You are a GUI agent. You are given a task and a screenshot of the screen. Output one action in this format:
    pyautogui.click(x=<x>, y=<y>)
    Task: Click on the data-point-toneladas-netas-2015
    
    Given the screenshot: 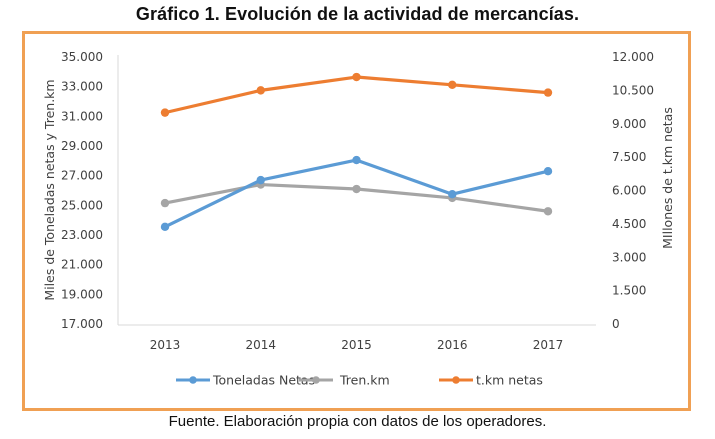 What is the action you would take?
    pyautogui.click(x=356, y=160)
    